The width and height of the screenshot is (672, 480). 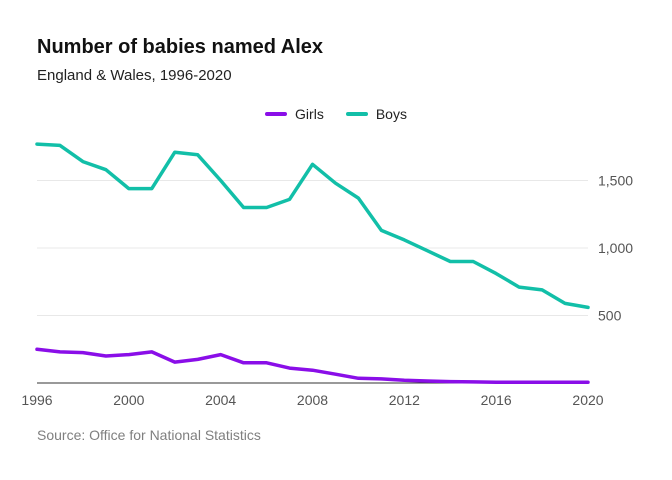 I want to click on legend-item-boys: Boys, so click(x=376, y=114).